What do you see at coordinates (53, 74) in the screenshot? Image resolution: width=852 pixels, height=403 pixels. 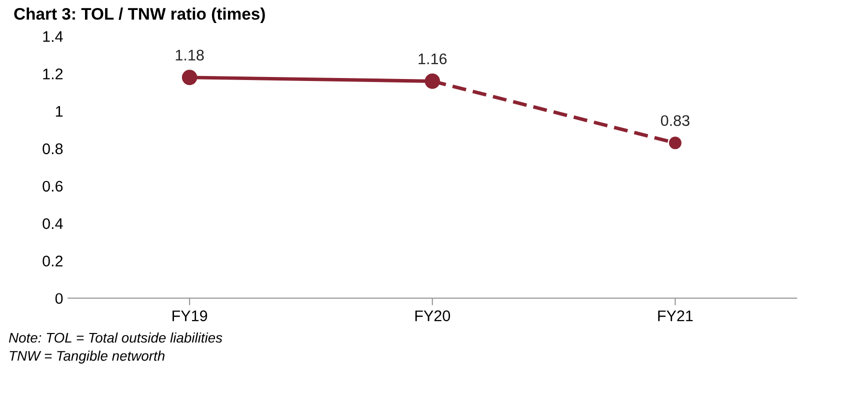 I see `y-tick-label: 1.2` at bounding box center [53, 74].